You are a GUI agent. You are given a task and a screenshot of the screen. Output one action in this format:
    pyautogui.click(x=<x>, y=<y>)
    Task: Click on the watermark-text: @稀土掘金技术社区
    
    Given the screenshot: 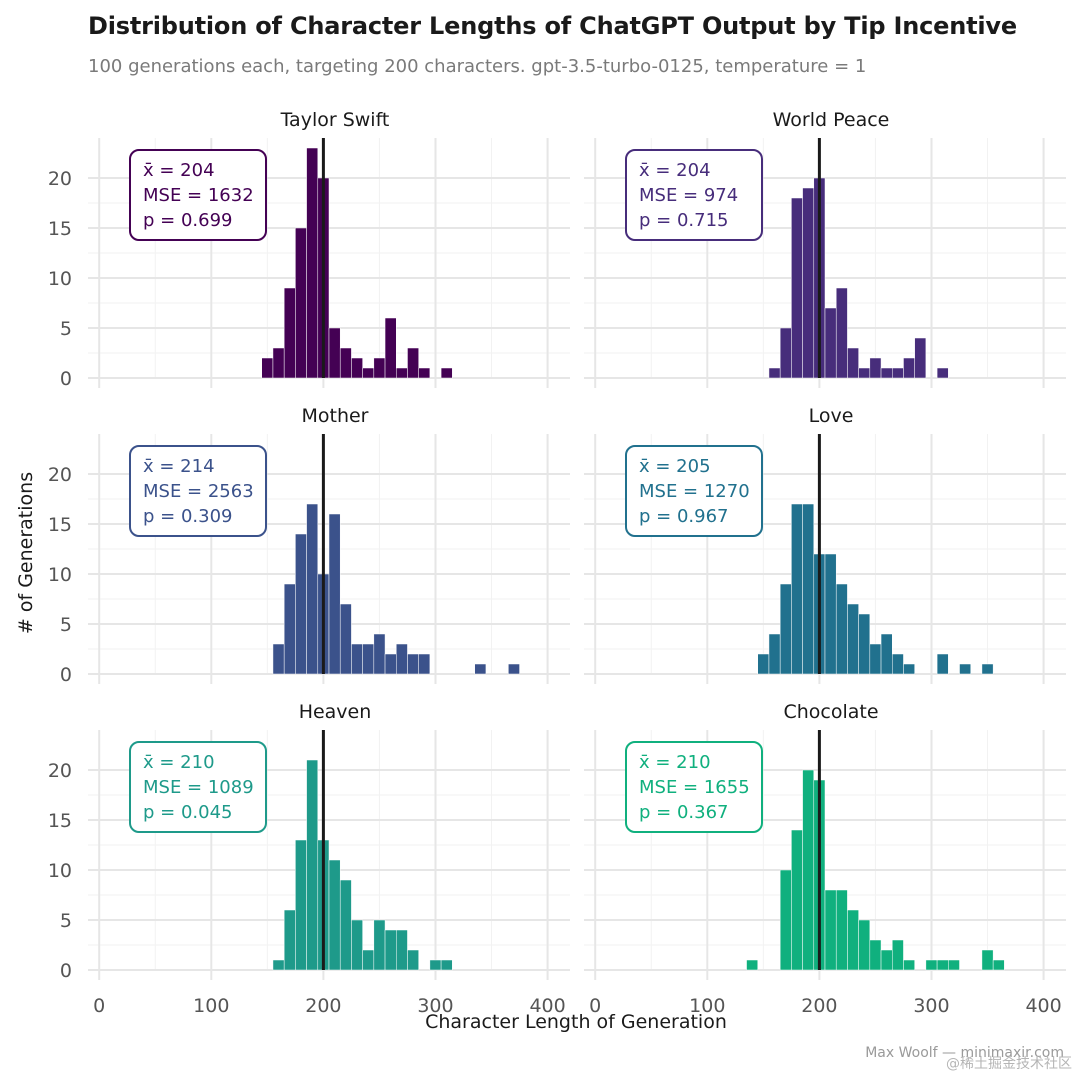 What is the action you would take?
    pyautogui.click(x=1009, y=1064)
    